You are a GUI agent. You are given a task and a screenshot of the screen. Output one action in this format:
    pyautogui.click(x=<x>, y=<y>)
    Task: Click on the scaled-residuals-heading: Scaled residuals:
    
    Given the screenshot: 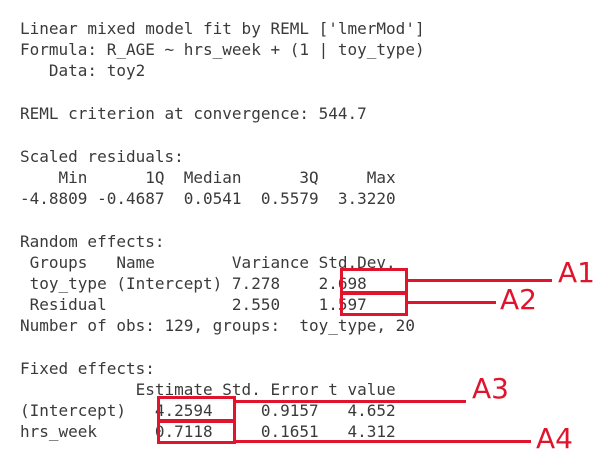 What is the action you would take?
    pyautogui.click(x=102, y=156)
    